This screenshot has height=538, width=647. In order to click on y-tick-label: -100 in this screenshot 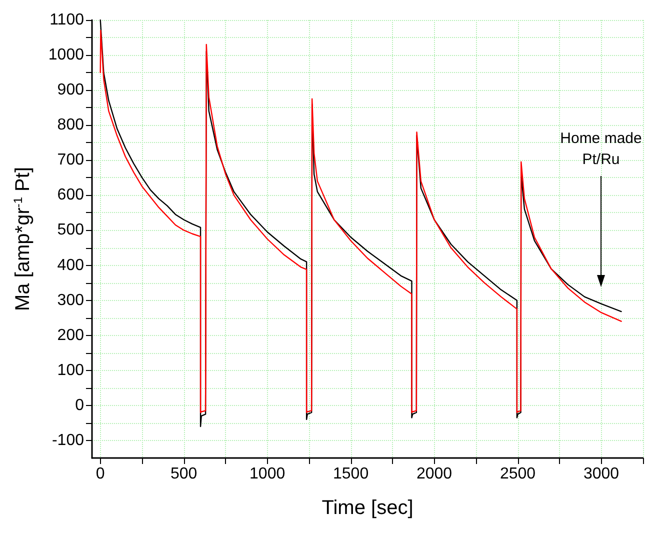, I will do `click(68, 440)`.